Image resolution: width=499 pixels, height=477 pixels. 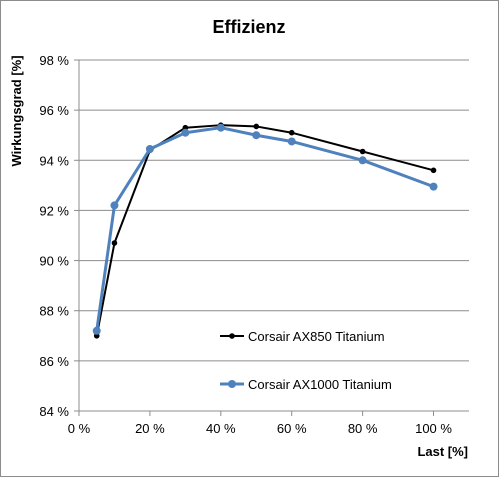 I want to click on y-tick-label: 86 %, so click(x=54, y=361).